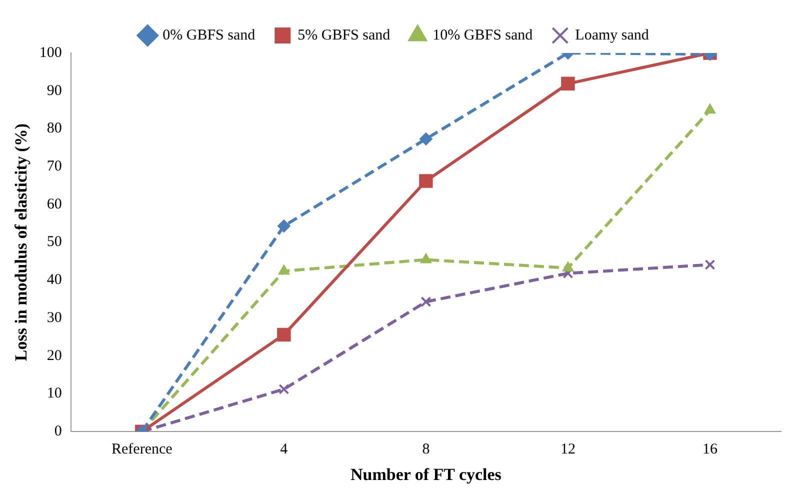 The height and width of the screenshot is (498, 809). I want to click on x-tick-label: Reference, so click(142, 450).